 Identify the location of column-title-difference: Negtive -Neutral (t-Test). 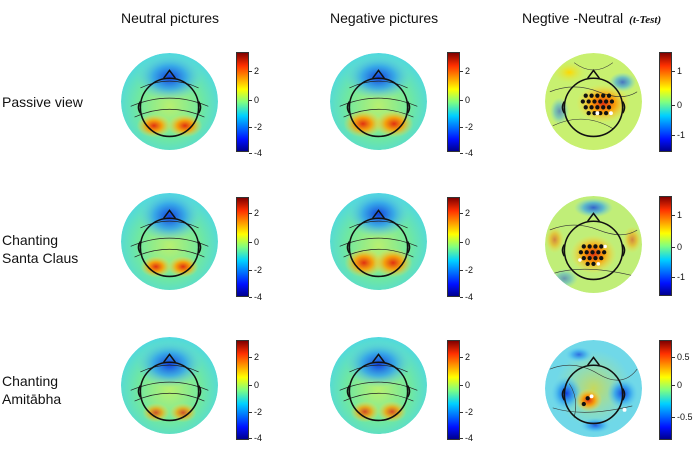
(591, 18).